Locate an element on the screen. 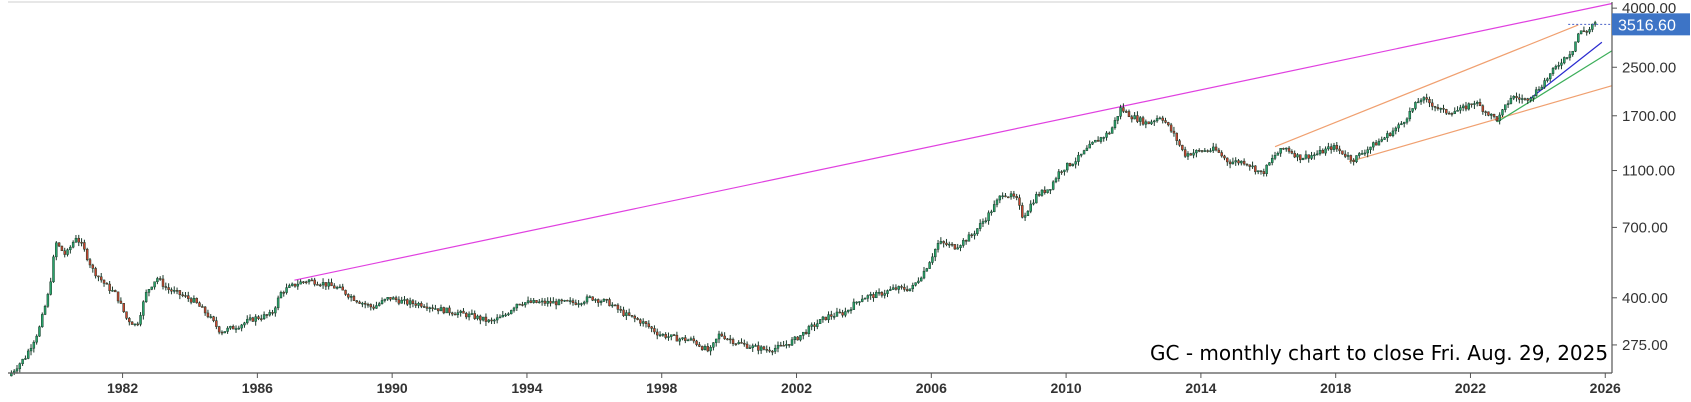  y-tick-label: 700.00 is located at coordinates (1645, 227).